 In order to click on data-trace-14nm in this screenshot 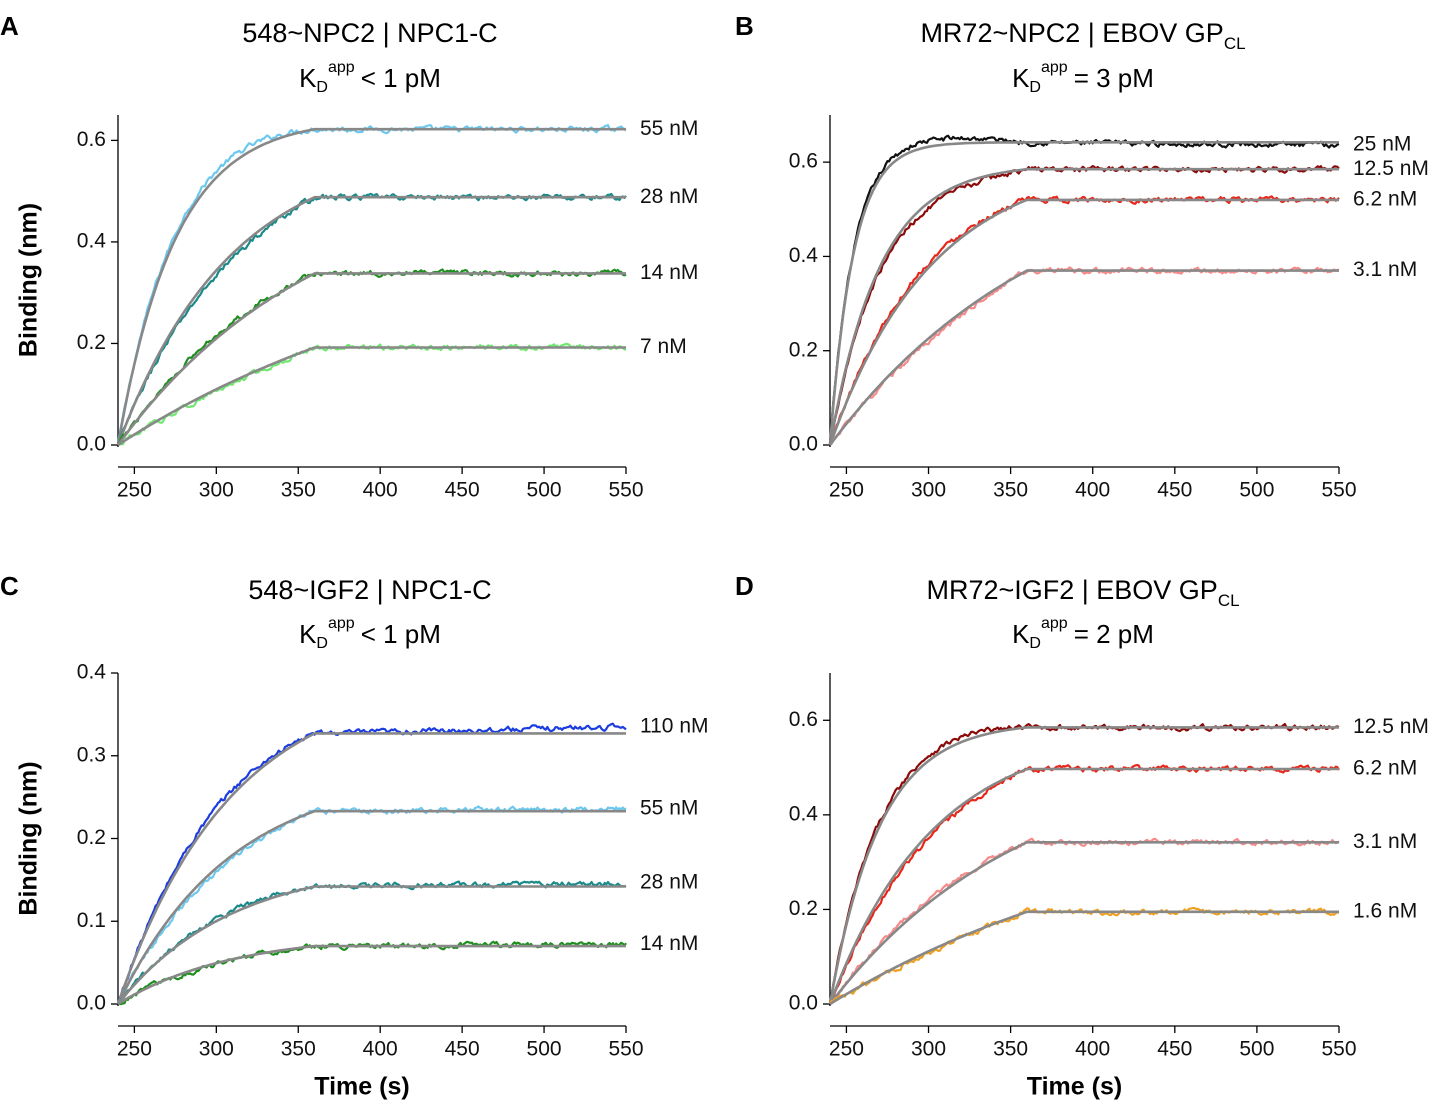, I will do `click(372, 973)`.